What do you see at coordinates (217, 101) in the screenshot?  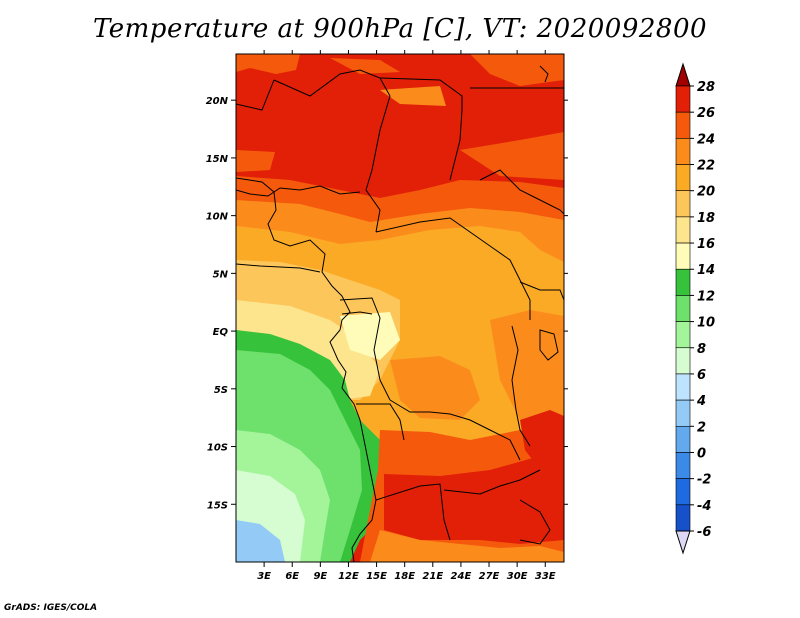 I see `lat-tick-label: 20N` at bounding box center [217, 101].